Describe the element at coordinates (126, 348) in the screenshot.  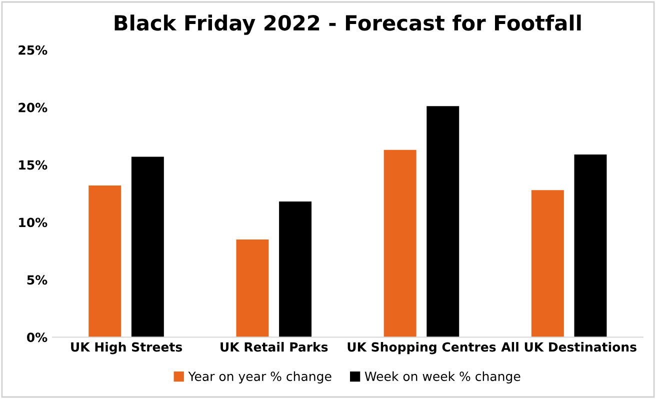
I see `x-tick-label: UK High Streets` at that location.